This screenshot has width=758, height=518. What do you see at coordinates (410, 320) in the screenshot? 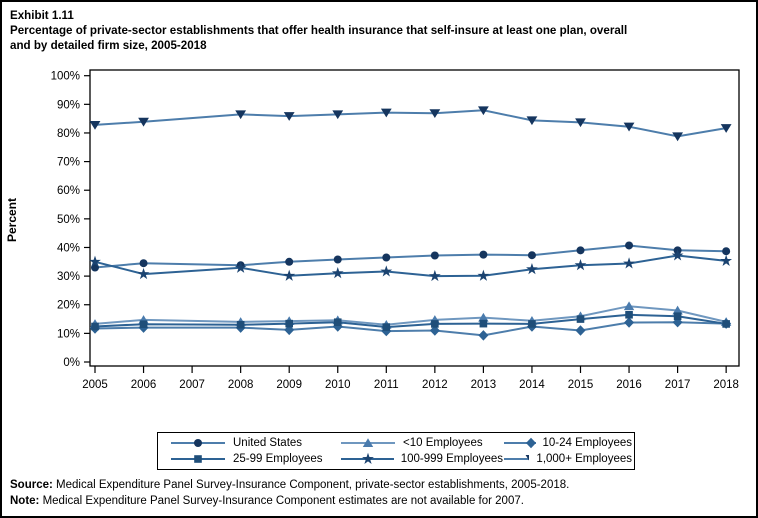
I see `series-25-99-employees` at bounding box center [410, 320].